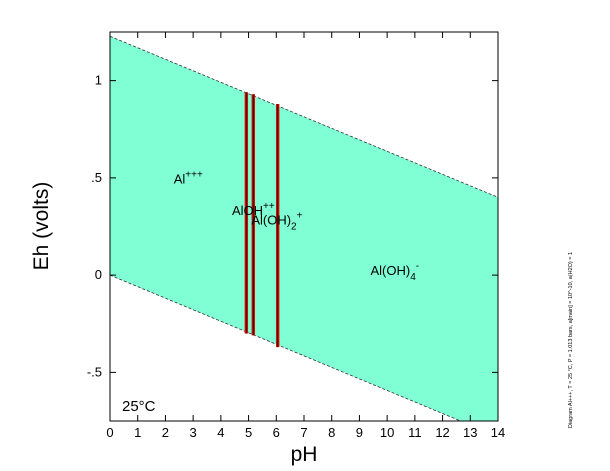 The image size is (610, 471). What do you see at coordinates (96, 177) in the screenshot?
I see `y-tick-label: .5` at bounding box center [96, 177].